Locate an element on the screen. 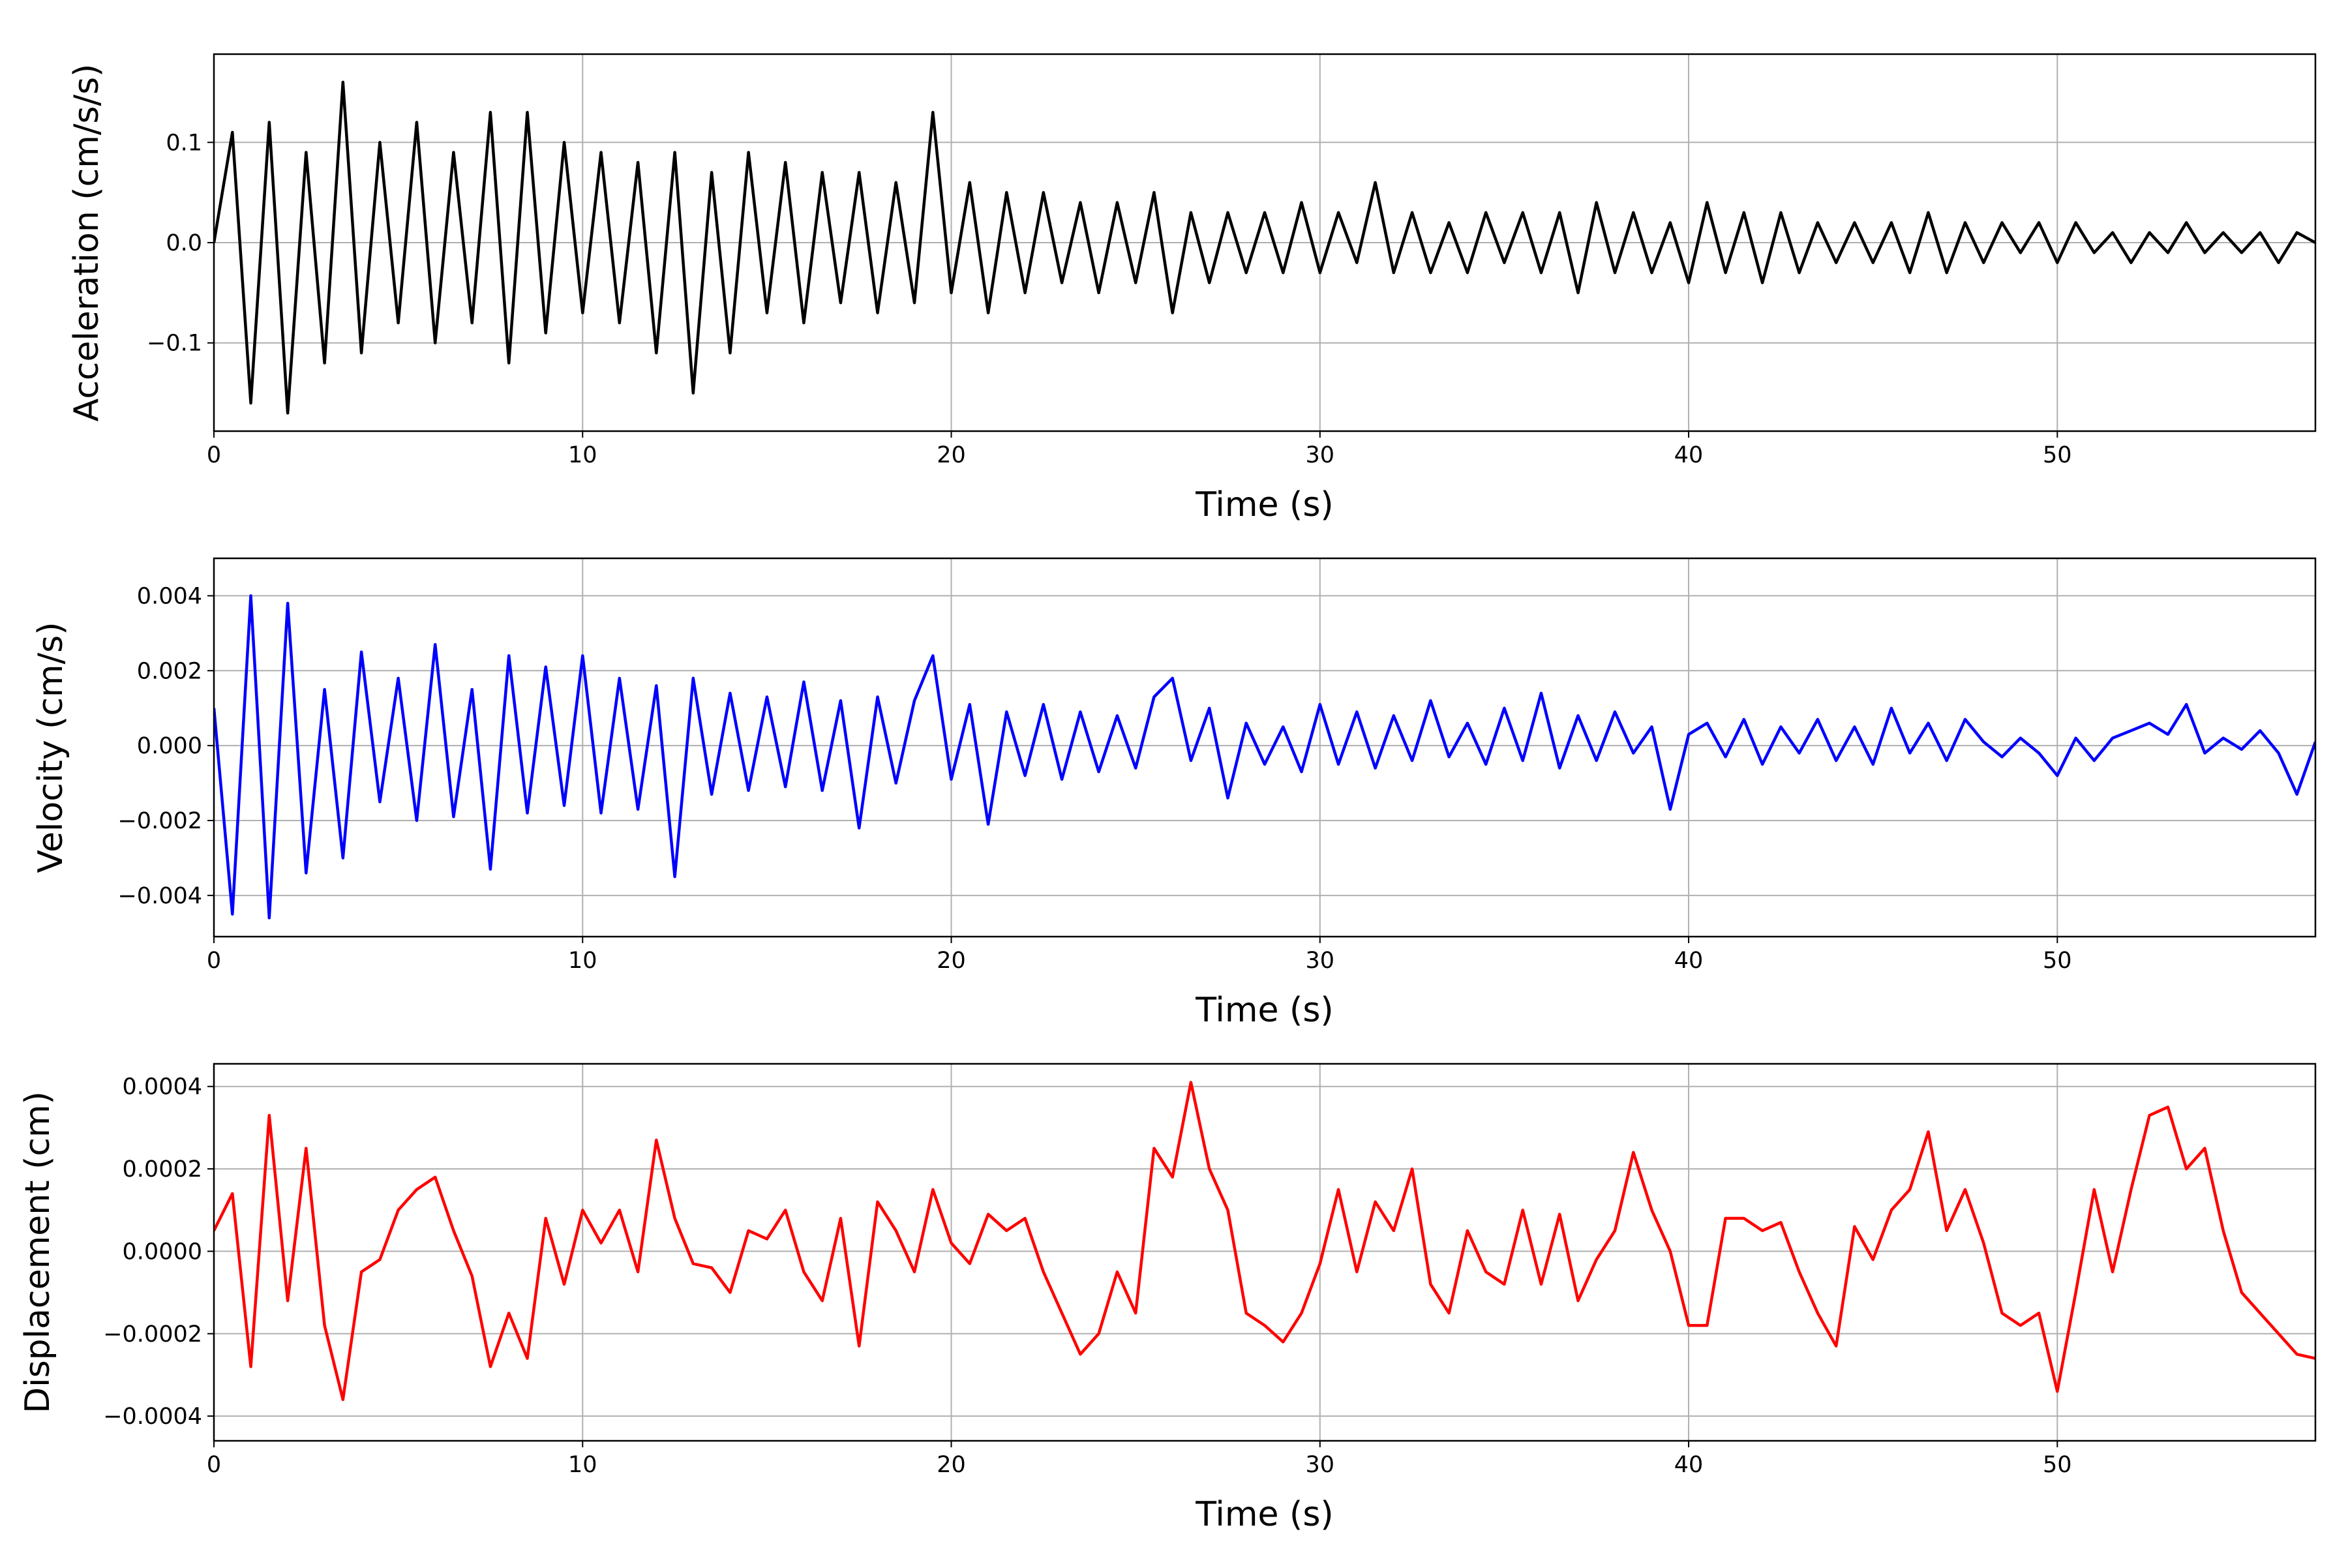 The height and width of the screenshot is (1568, 2348). y-tick-label: 0.0004 is located at coordinates (163, 1087).